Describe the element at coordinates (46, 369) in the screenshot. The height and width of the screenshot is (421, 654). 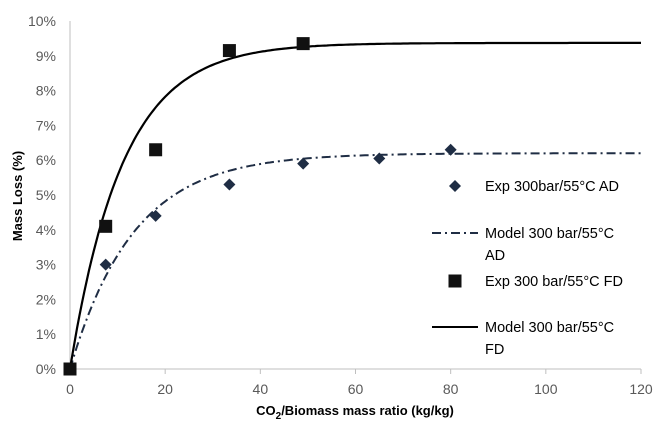
I see `y-tick-label: 0%` at that location.